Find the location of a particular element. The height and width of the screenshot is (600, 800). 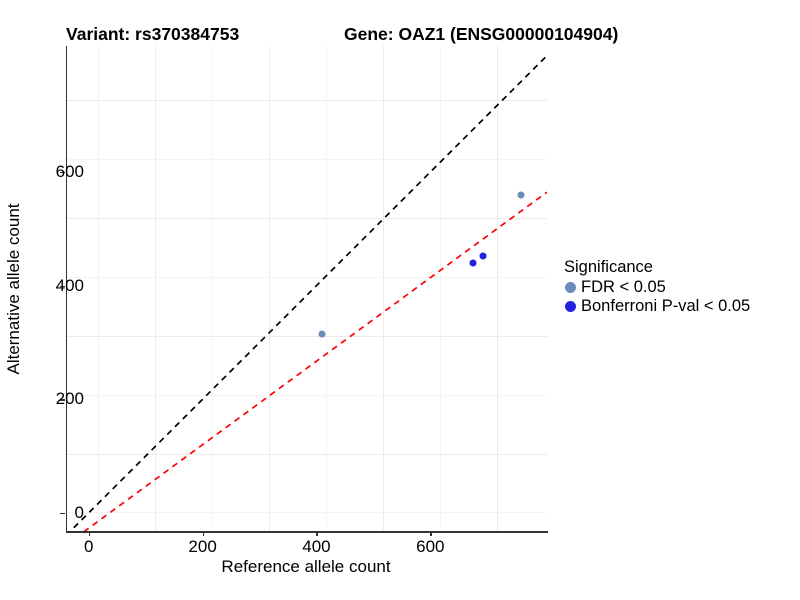

x-axis-label: Reference allele count is located at coordinates (306, 566).